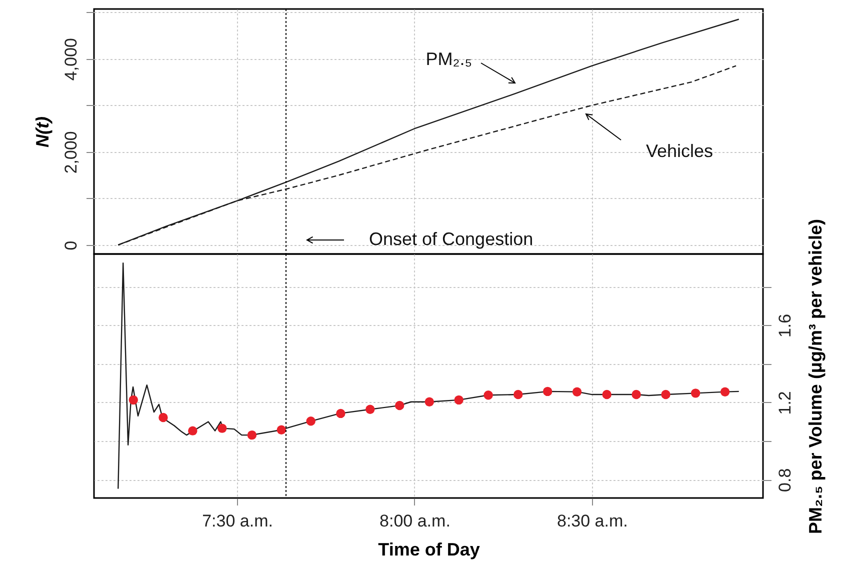  Describe the element at coordinates (415, 521) in the screenshot. I see `x-tick-label: 8:00 a.m.` at that location.